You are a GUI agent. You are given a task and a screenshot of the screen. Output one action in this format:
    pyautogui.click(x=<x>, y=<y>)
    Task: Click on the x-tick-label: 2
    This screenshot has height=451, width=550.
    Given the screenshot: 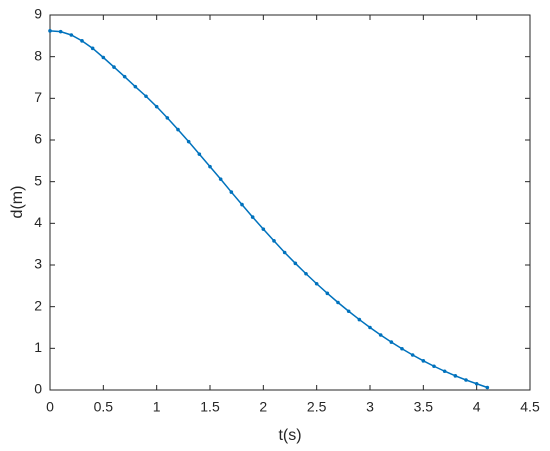 What is the action you would take?
    pyautogui.click(x=263, y=407)
    